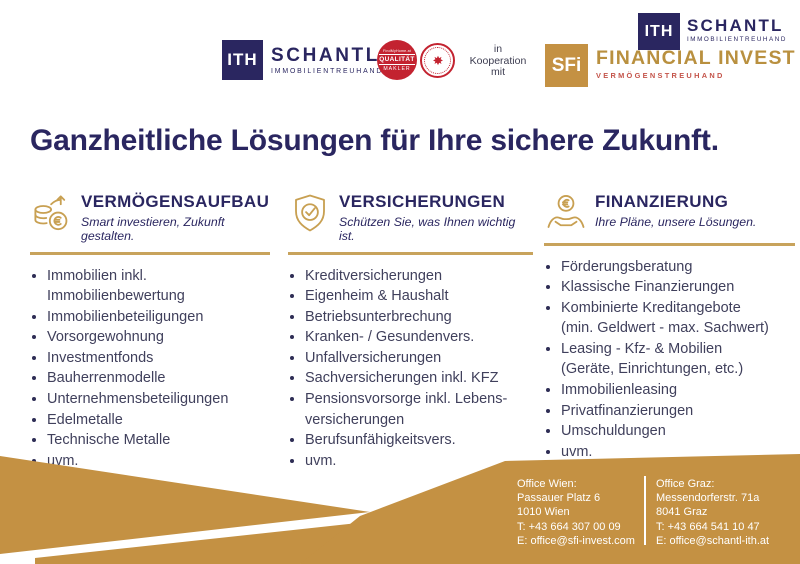 The image size is (800, 564). I want to click on office-graz-label: Office Graz:, so click(685, 484).